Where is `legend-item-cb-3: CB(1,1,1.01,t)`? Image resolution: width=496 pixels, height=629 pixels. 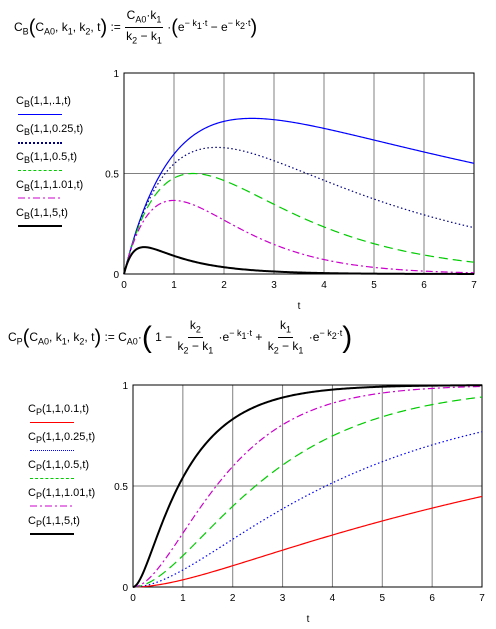
legend-item-cb-3: CB(1,1,1.01,t) is located at coordinates (50, 189).